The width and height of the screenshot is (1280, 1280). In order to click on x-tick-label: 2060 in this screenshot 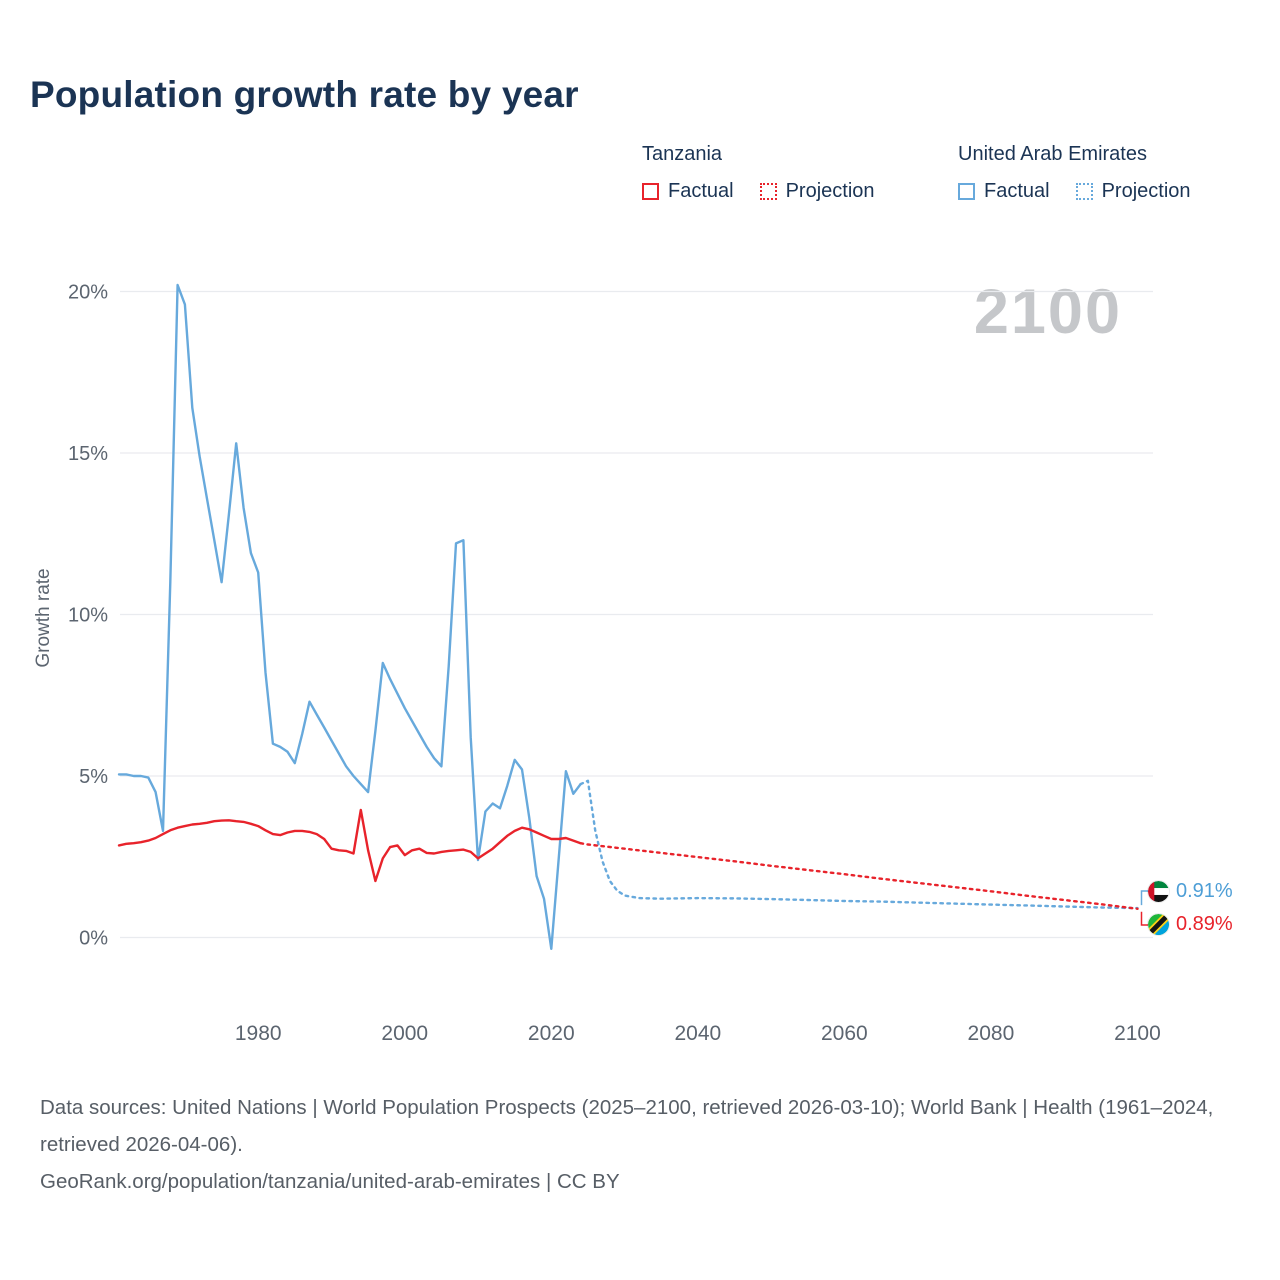, I will do `click(844, 1033)`.